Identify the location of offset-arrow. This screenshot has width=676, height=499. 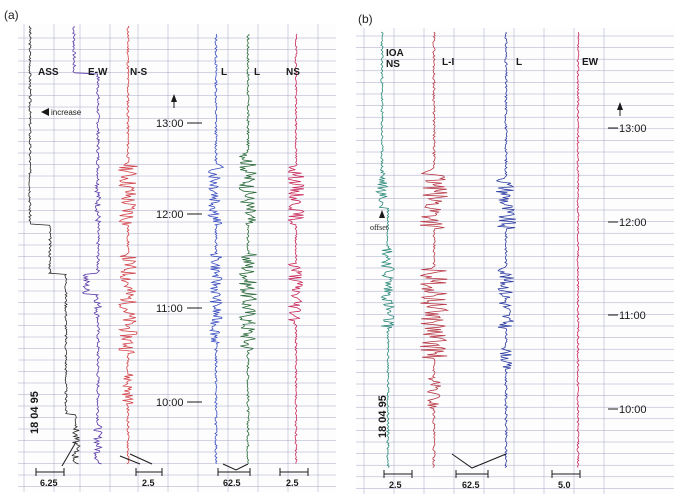
(382, 214).